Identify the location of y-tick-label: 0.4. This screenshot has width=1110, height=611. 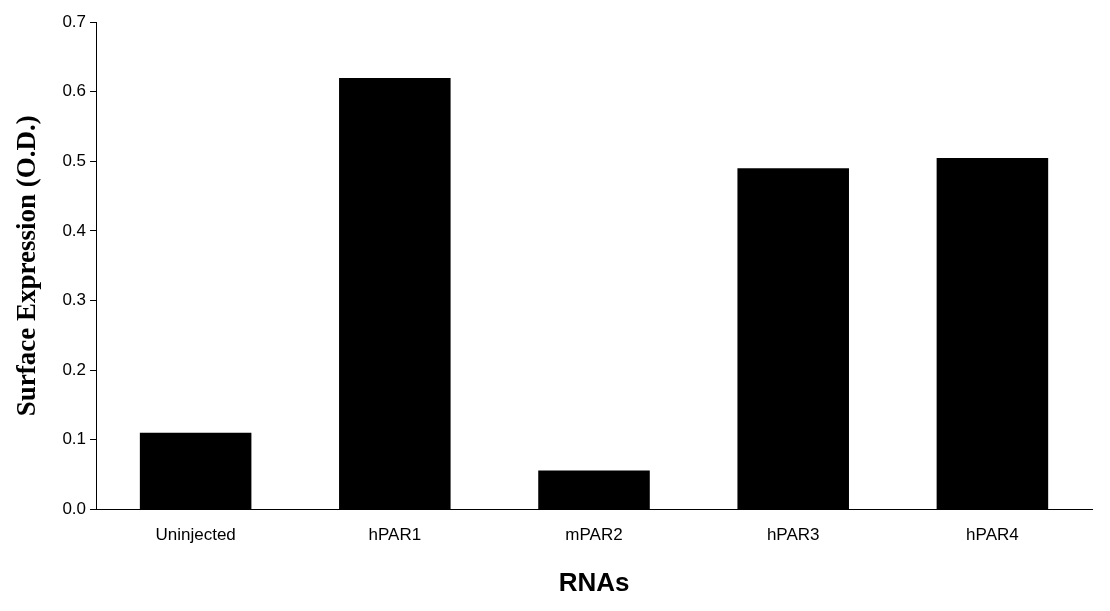
(74, 230).